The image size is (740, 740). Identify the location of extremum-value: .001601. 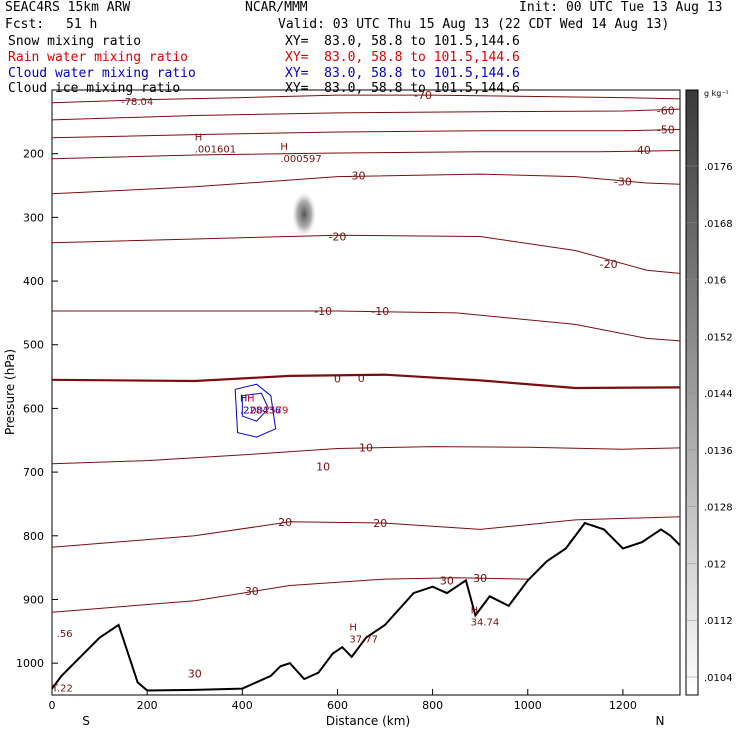
(215, 149).